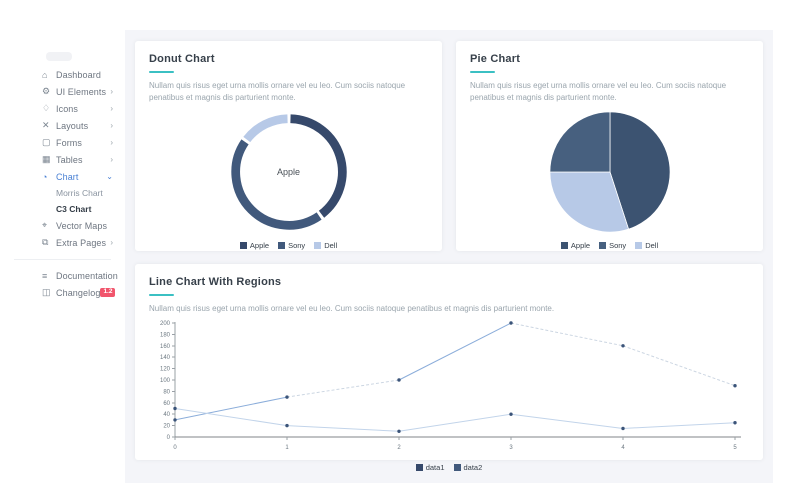 The image size is (800, 500). What do you see at coordinates (287, 448) in the screenshot?
I see `svg-text: 1` at bounding box center [287, 448].